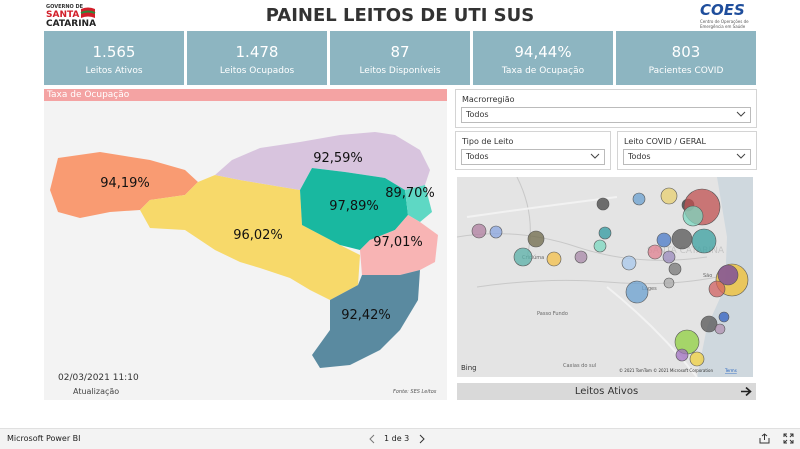  Describe the element at coordinates (257, 52) in the screenshot. I see `kpi-value: 1.478` at that location.